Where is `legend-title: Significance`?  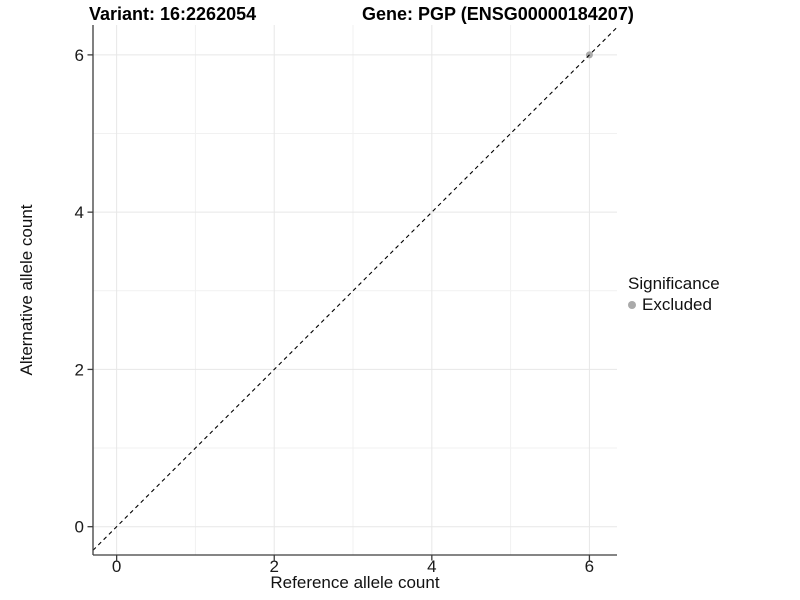
legend-title: Significance is located at coordinates (674, 283).